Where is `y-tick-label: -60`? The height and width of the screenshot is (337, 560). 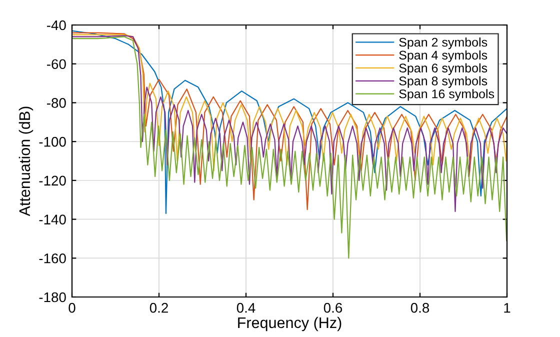 y-tick-label: -60 is located at coordinates (56, 64).